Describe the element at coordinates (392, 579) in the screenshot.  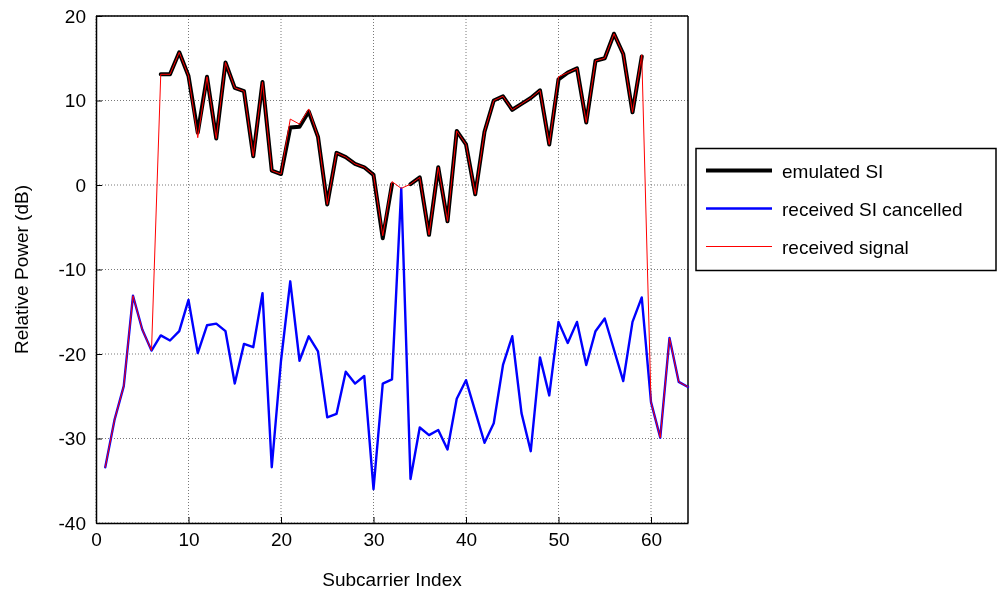
I see `x-axis-title: Subcarrier Index` at that location.